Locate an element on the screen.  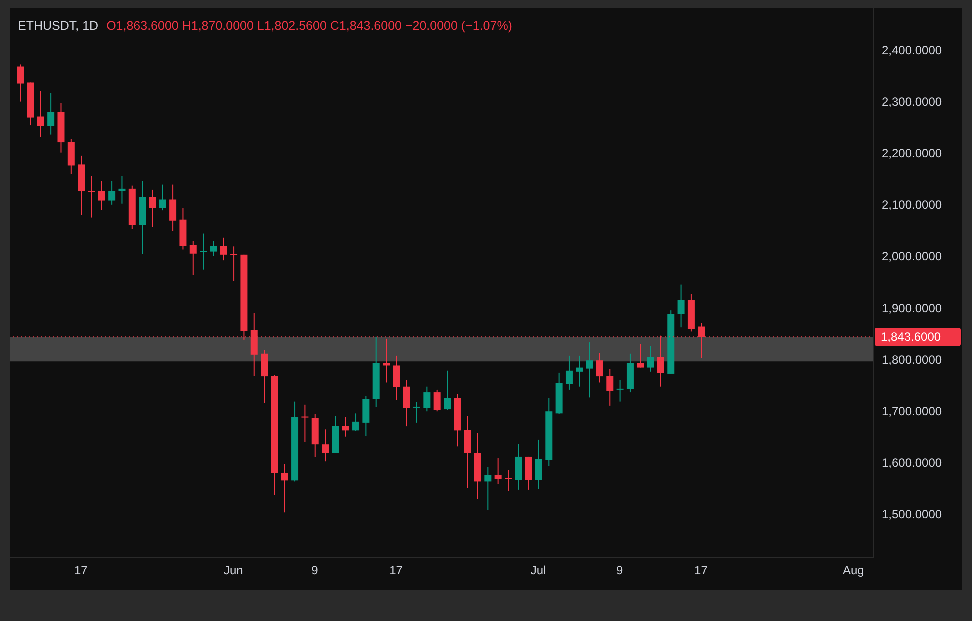
y-tick-label: 1,900.0000 is located at coordinates (912, 308).